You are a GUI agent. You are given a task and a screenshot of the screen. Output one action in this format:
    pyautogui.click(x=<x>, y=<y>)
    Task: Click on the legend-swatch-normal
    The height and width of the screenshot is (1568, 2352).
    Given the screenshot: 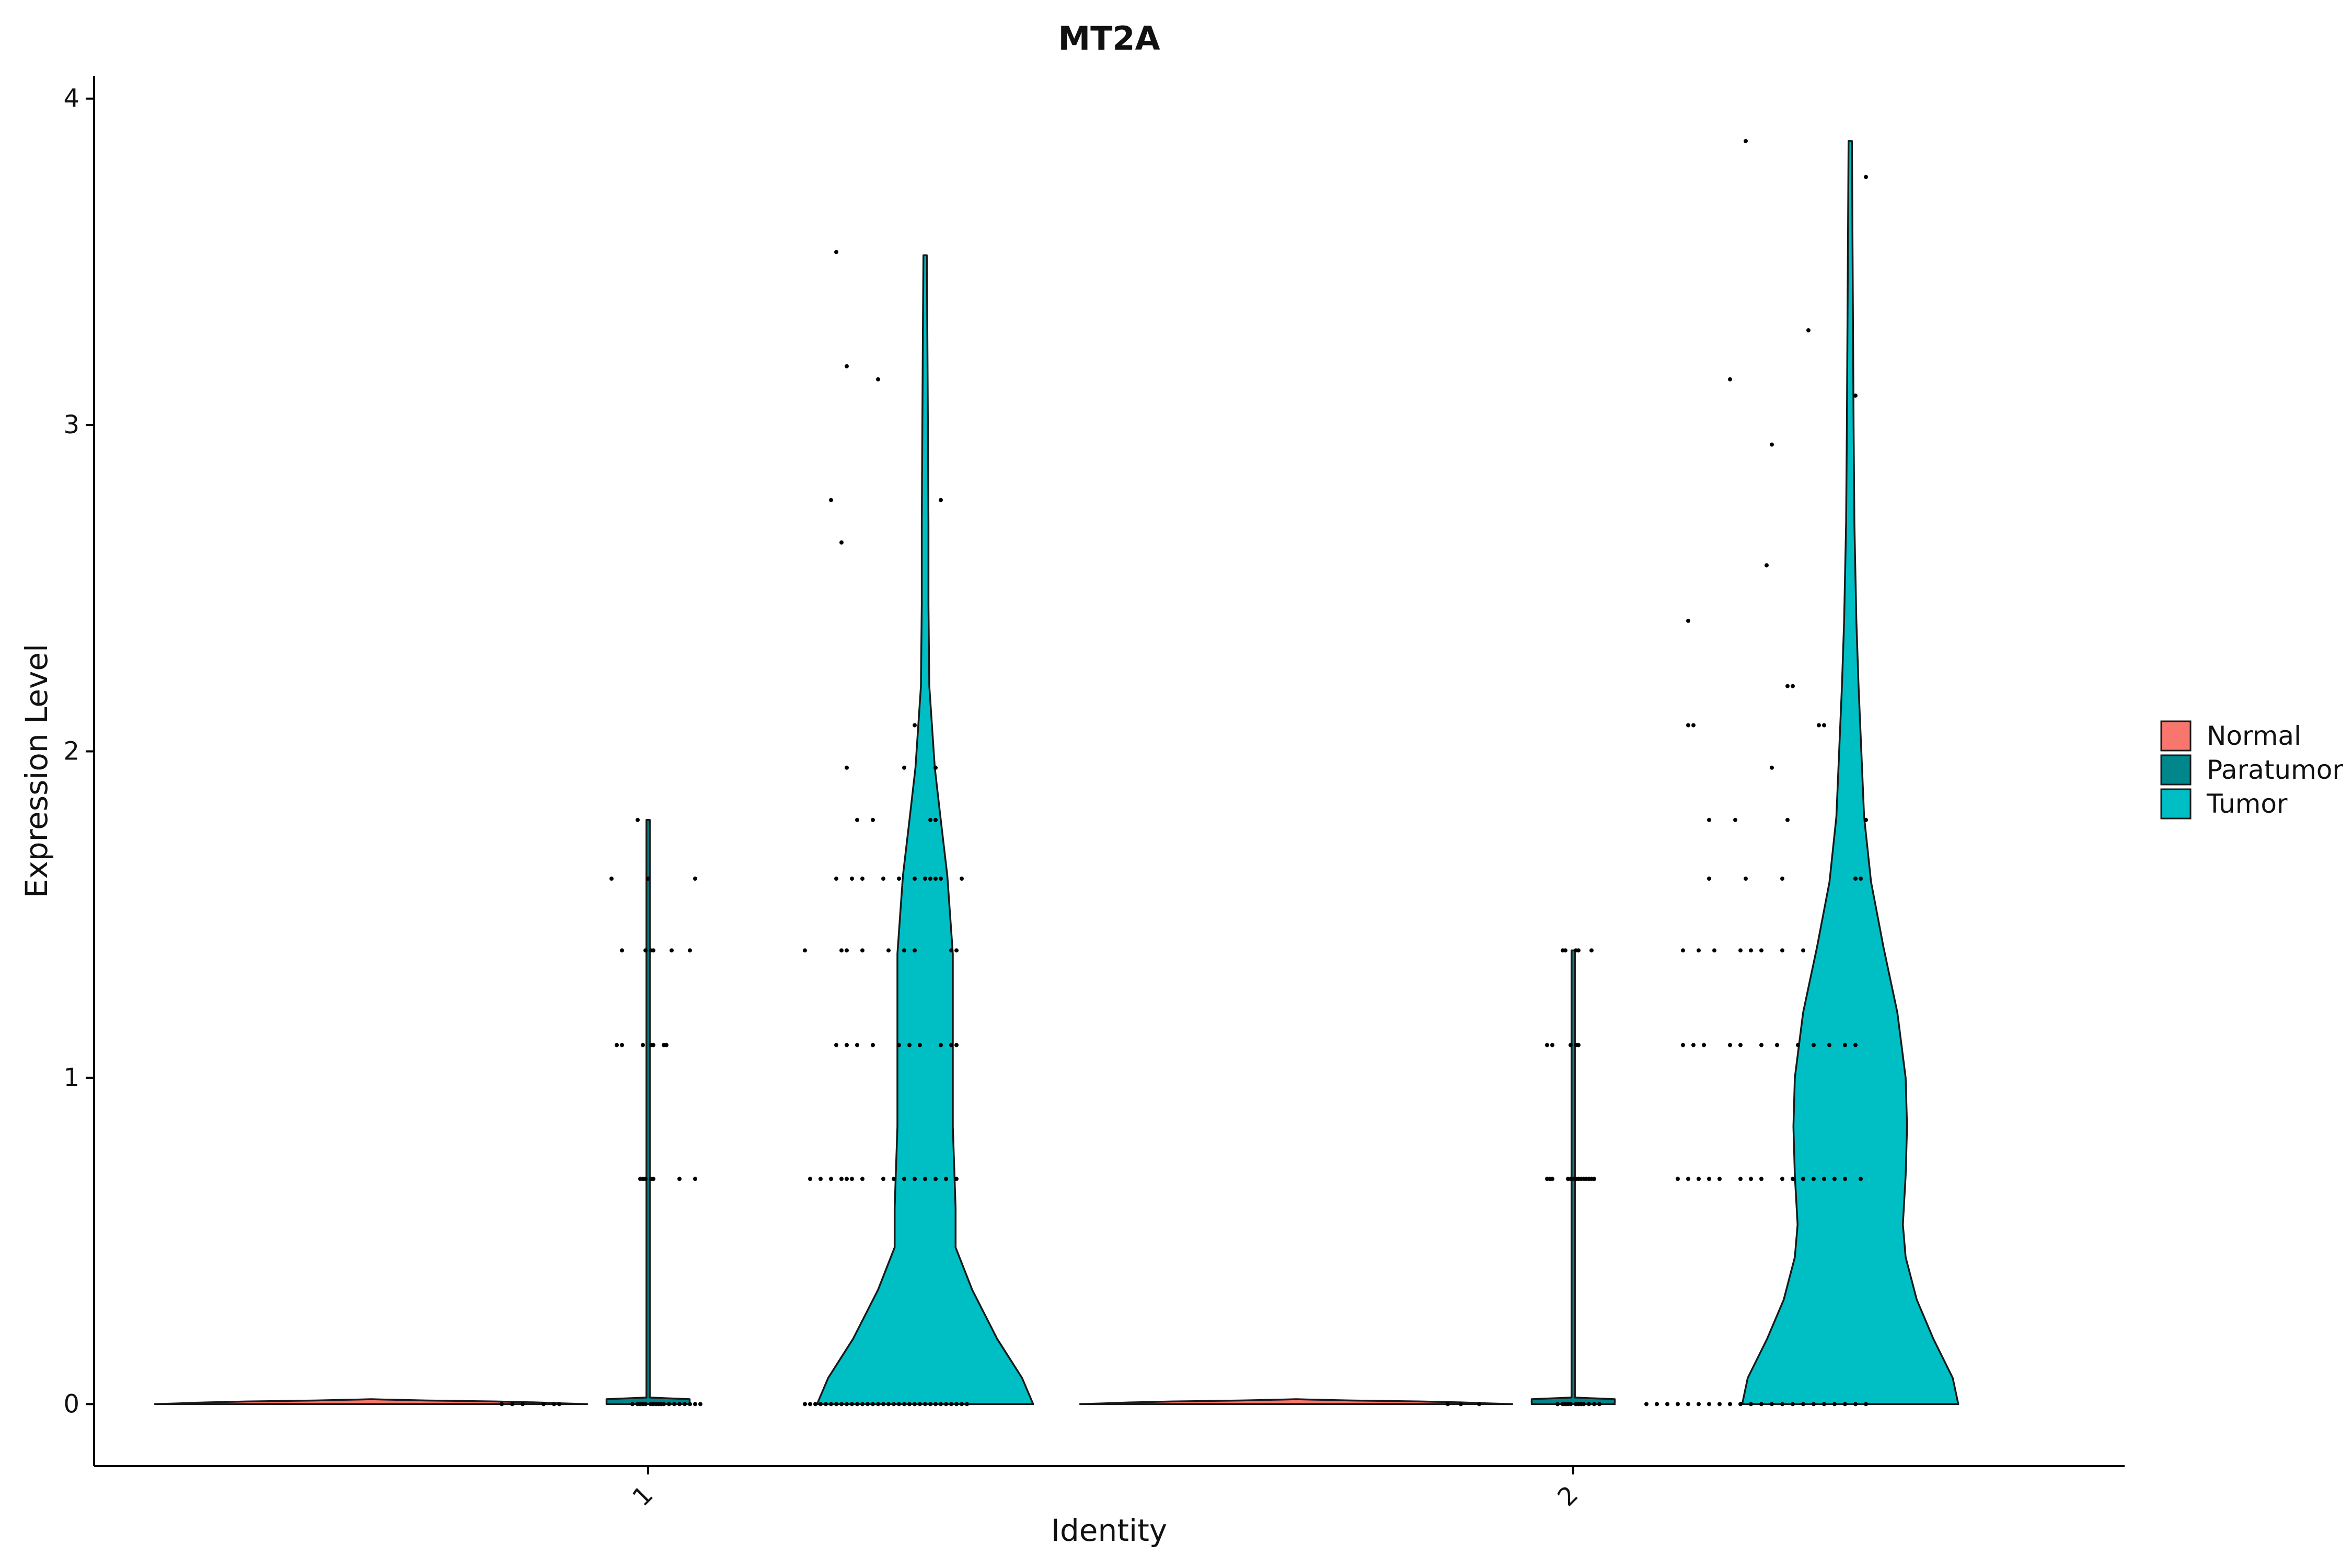 What is the action you would take?
    pyautogui.click(x=2176, y=736)
    